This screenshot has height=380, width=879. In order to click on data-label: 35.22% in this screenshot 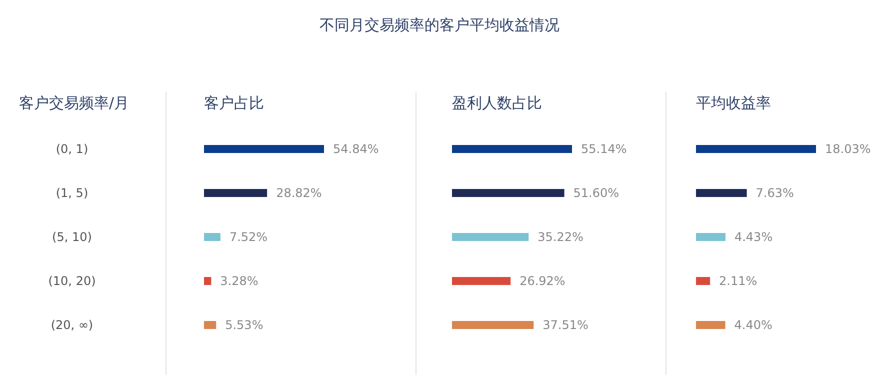, I will do `click(561, 237)`.